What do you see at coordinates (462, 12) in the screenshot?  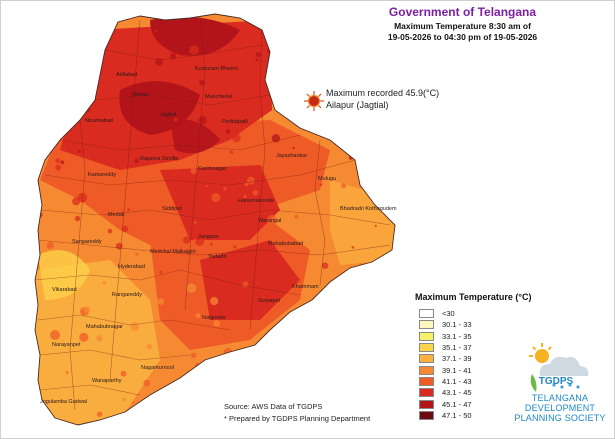 I see `map-title: Government of Telangana` at bounding box center [462, 12].